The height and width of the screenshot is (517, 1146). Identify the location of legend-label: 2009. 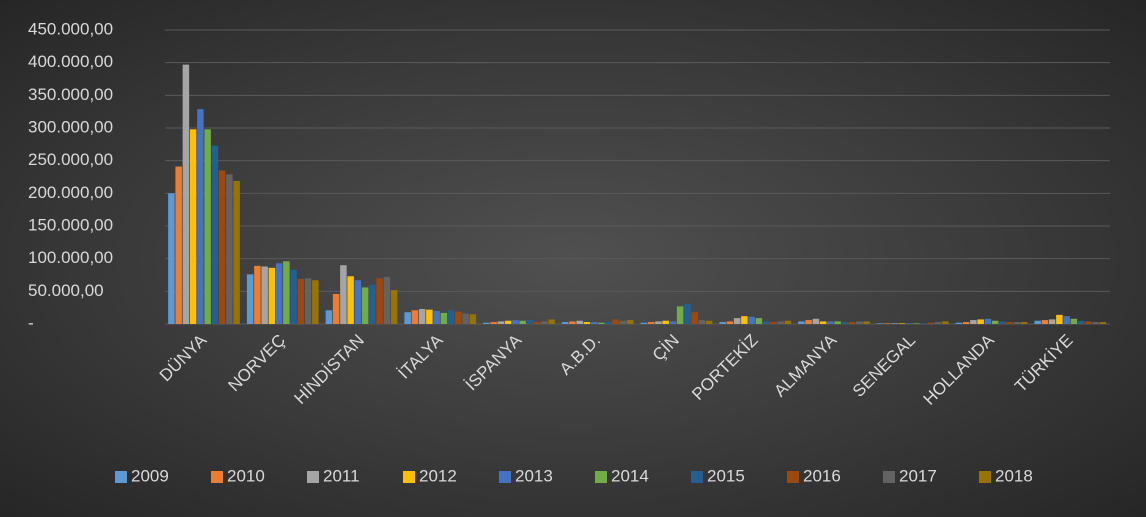
(150, 475).